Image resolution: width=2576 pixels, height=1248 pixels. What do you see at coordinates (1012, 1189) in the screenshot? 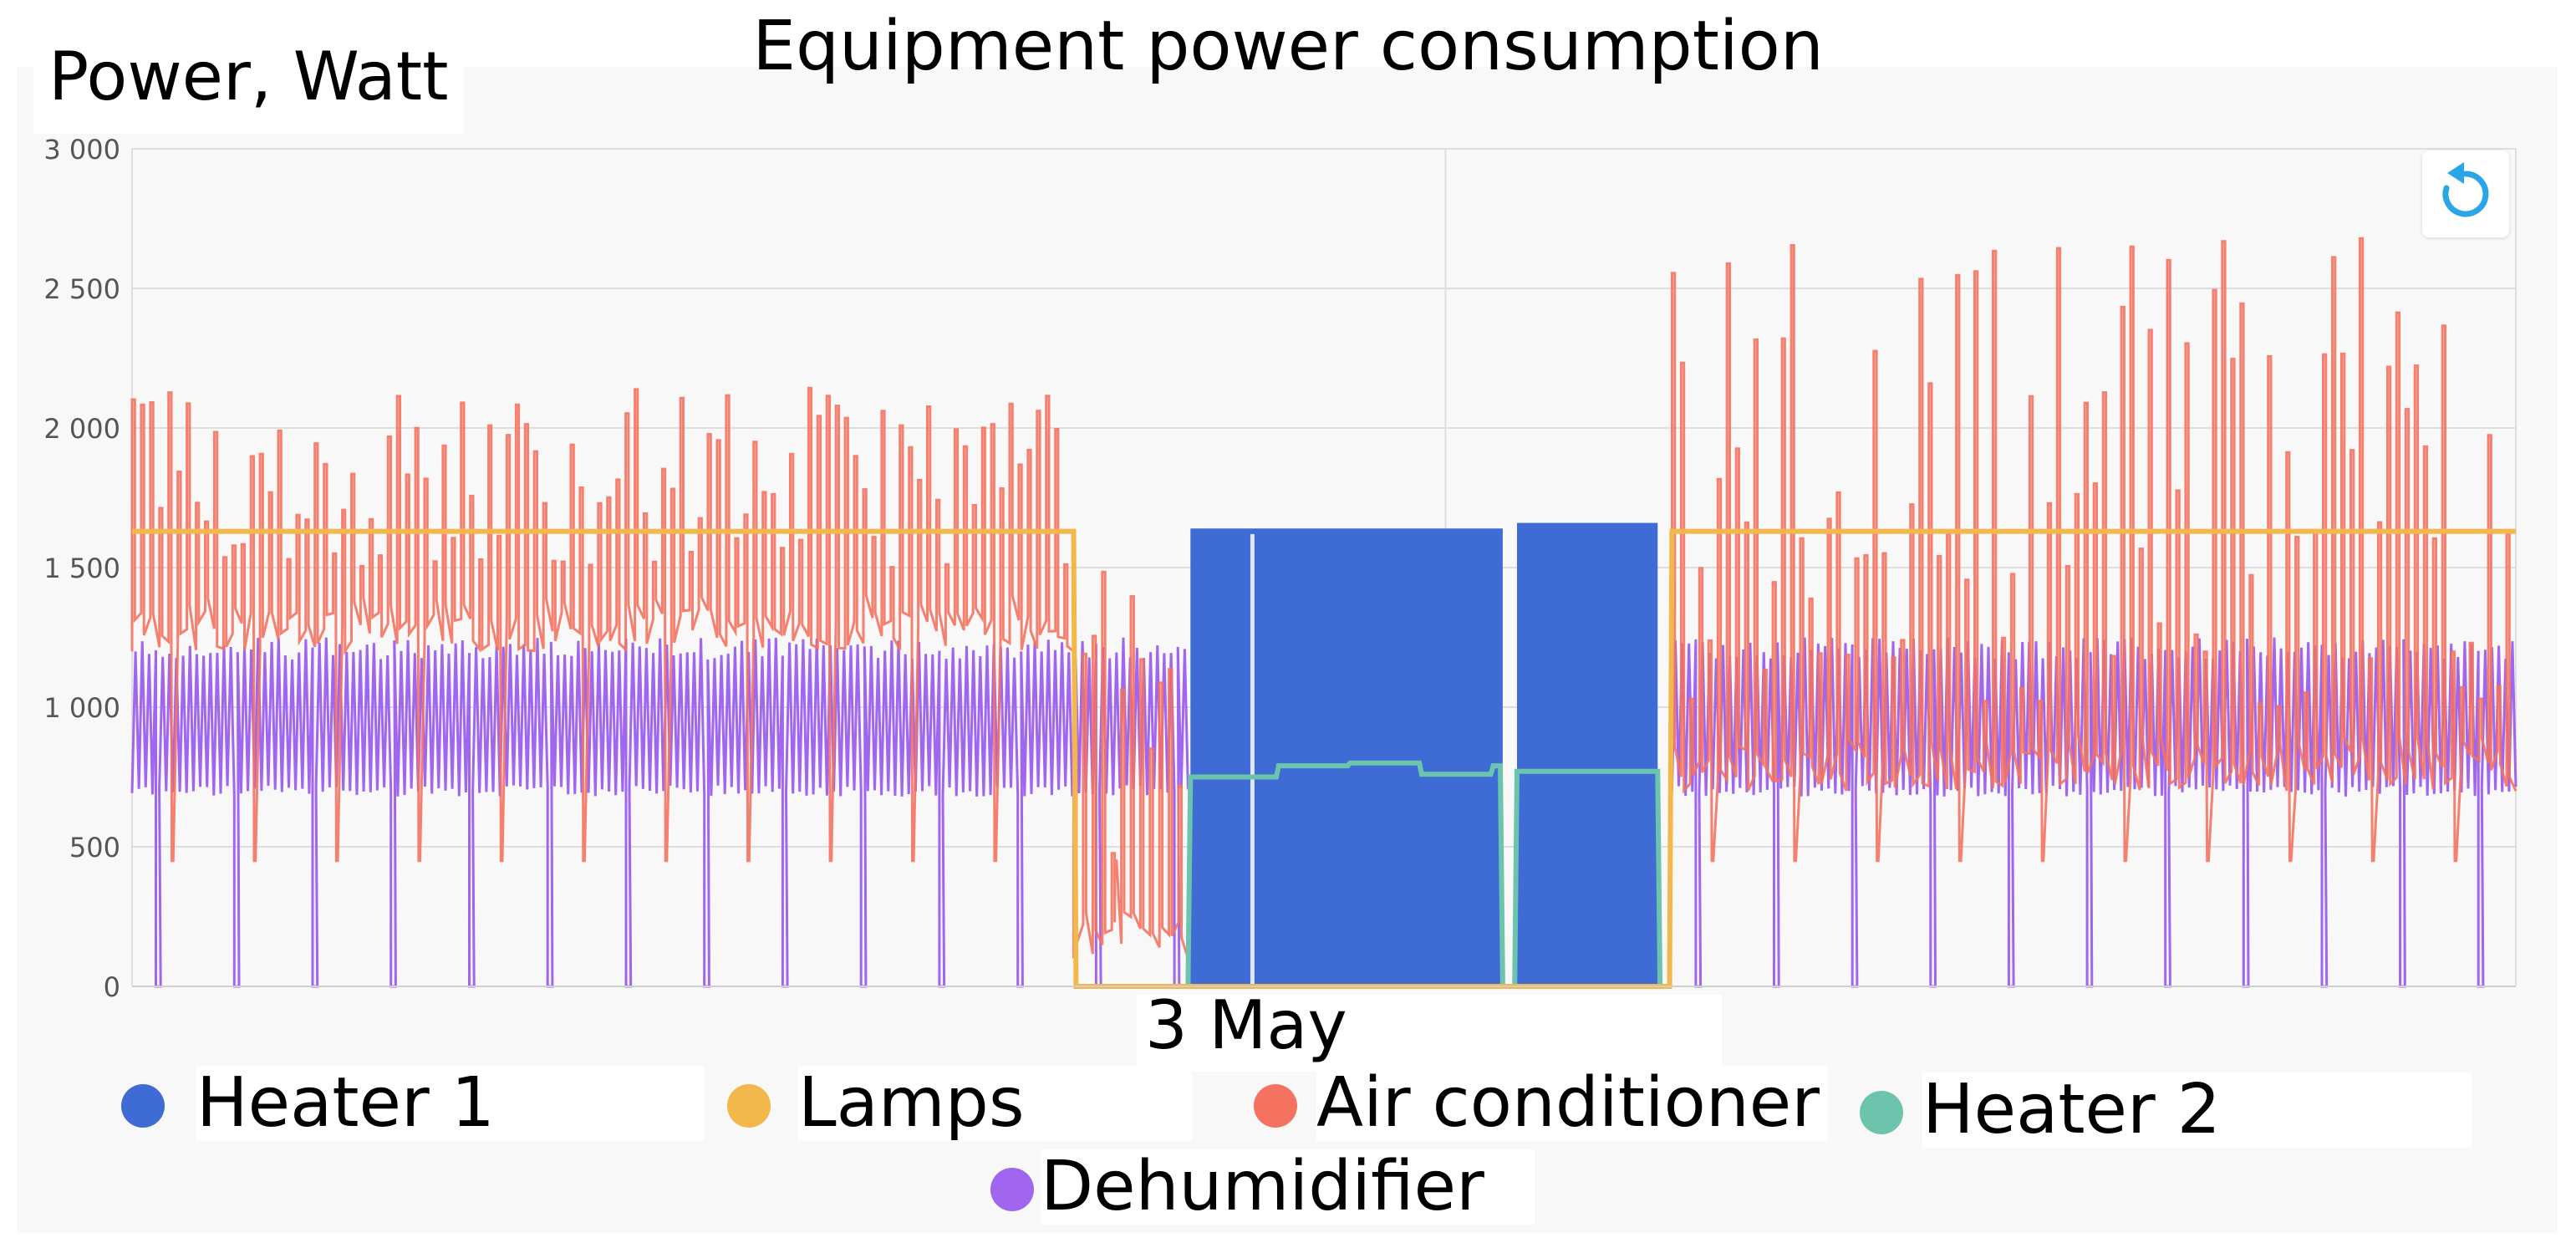
I see `legend-marker-dehumidifier` at bounding box center [1012, 1189].